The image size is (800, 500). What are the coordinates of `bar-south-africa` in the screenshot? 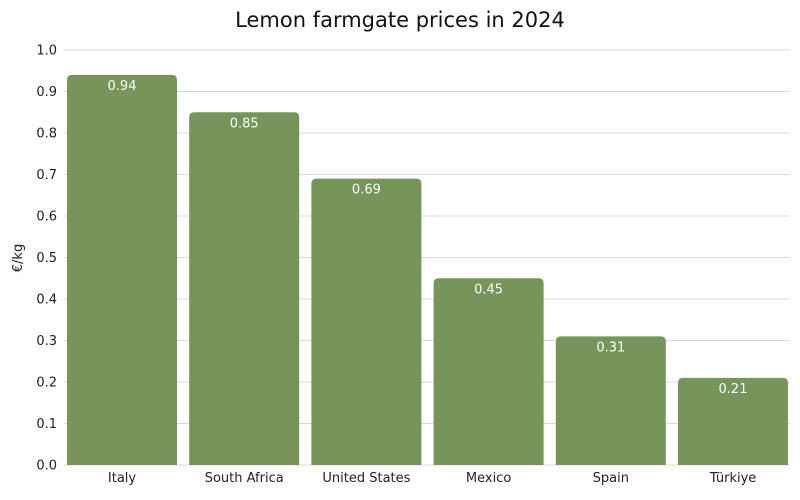 It's located at (244, 288).